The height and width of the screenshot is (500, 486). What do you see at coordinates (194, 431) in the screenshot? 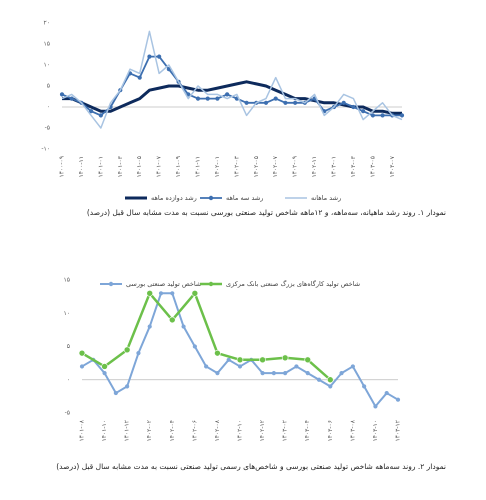
I see `x-tick-label: ۱۴۰۲-۰۶` at bounding box center [194, 431].